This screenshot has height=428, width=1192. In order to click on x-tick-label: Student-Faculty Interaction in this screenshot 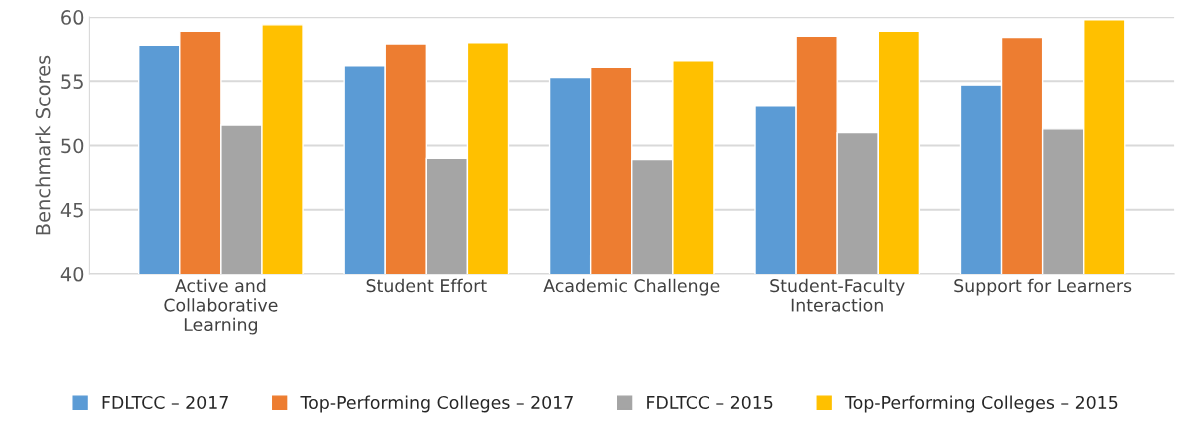, I will do `click(837, 295)`.